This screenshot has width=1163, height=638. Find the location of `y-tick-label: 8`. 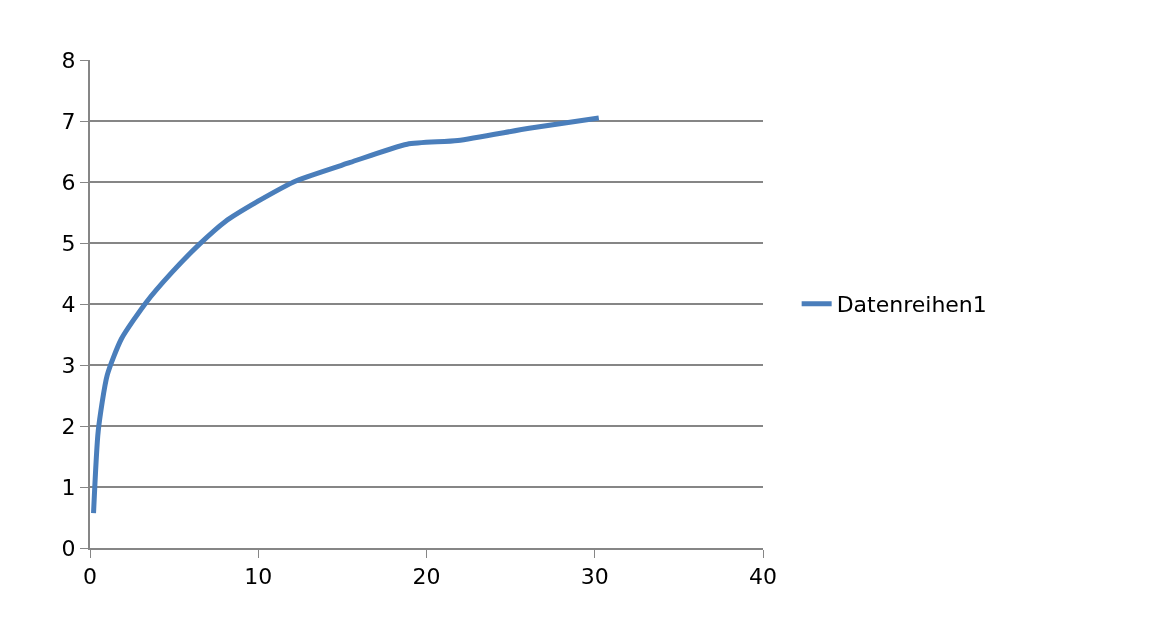

y-tick-label: 8 is located at coordinates (68, 60).